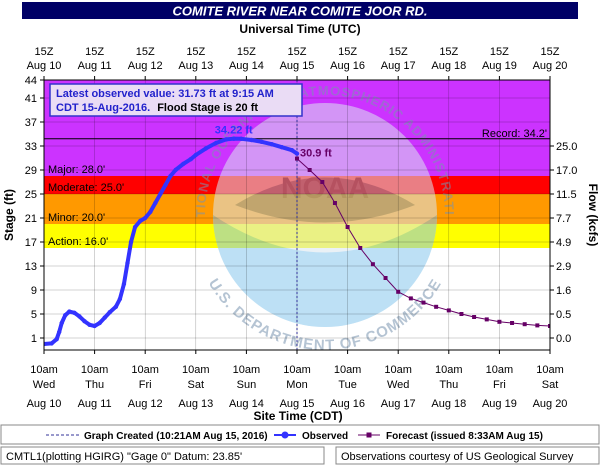 Image resolution: width=600 pixels, height=465 pixels. What do you see at coordinates (44, 404) in the screenshot?
I see `bottom-tick-date: Aug 10` at bounding box center [44, 404].